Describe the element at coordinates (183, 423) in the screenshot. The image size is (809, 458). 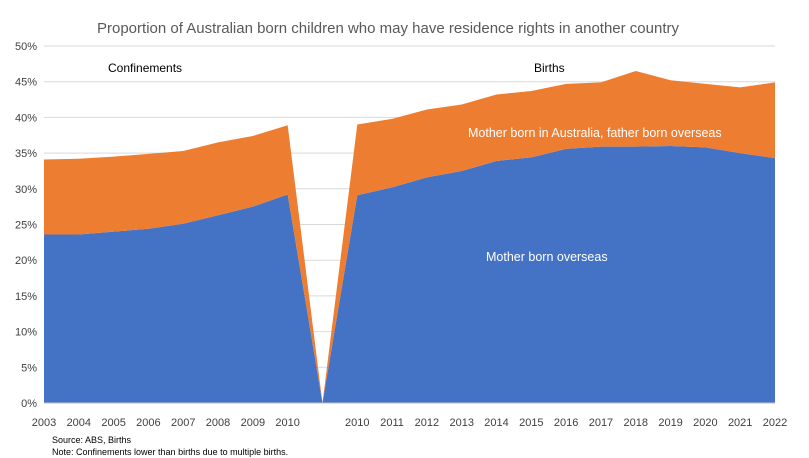
I see `x-tick-label: 2007` at that location.